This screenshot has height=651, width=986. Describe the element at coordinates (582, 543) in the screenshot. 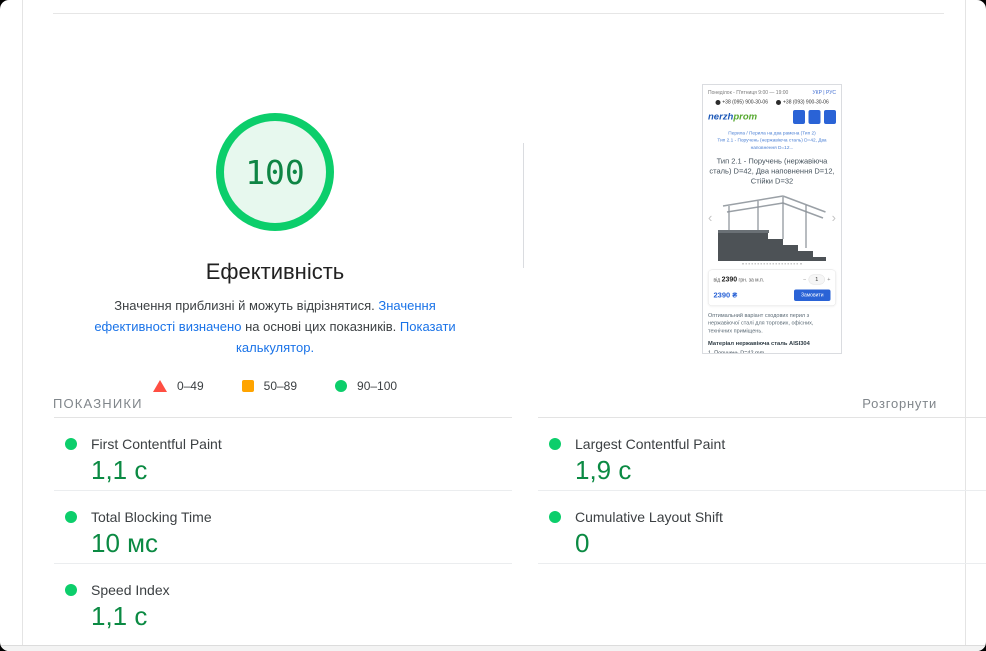

I see `metric-value: 0` at that location.